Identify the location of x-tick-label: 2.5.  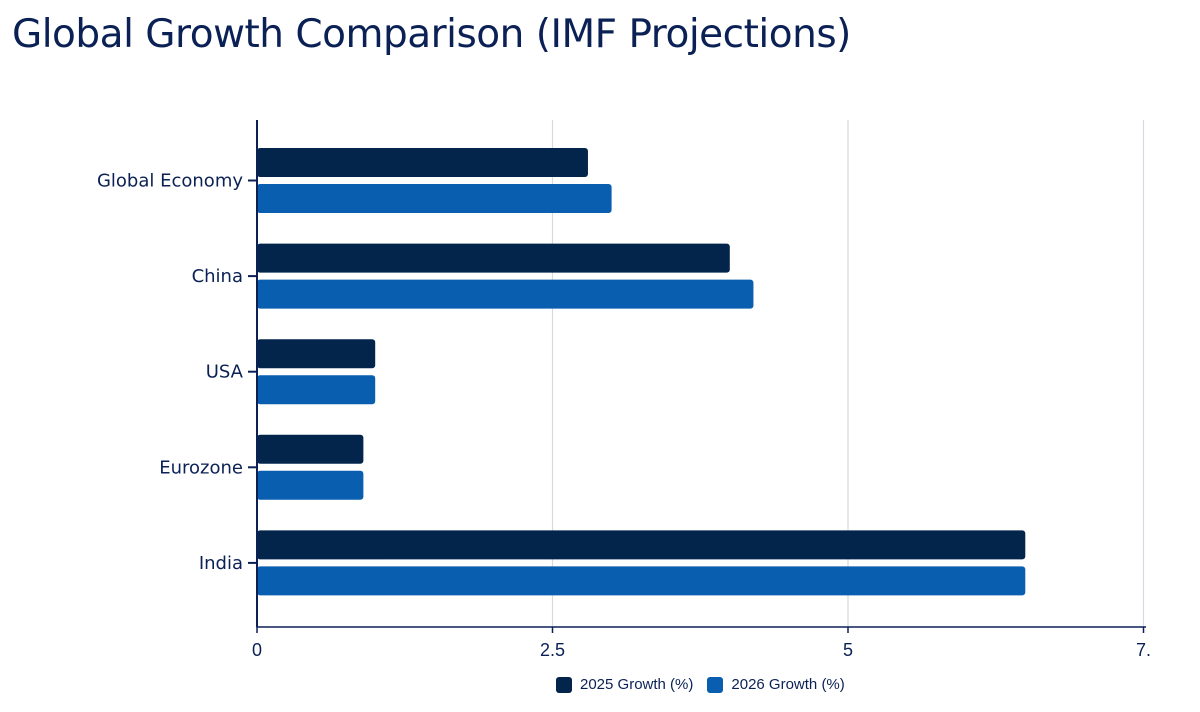
(552, 650).